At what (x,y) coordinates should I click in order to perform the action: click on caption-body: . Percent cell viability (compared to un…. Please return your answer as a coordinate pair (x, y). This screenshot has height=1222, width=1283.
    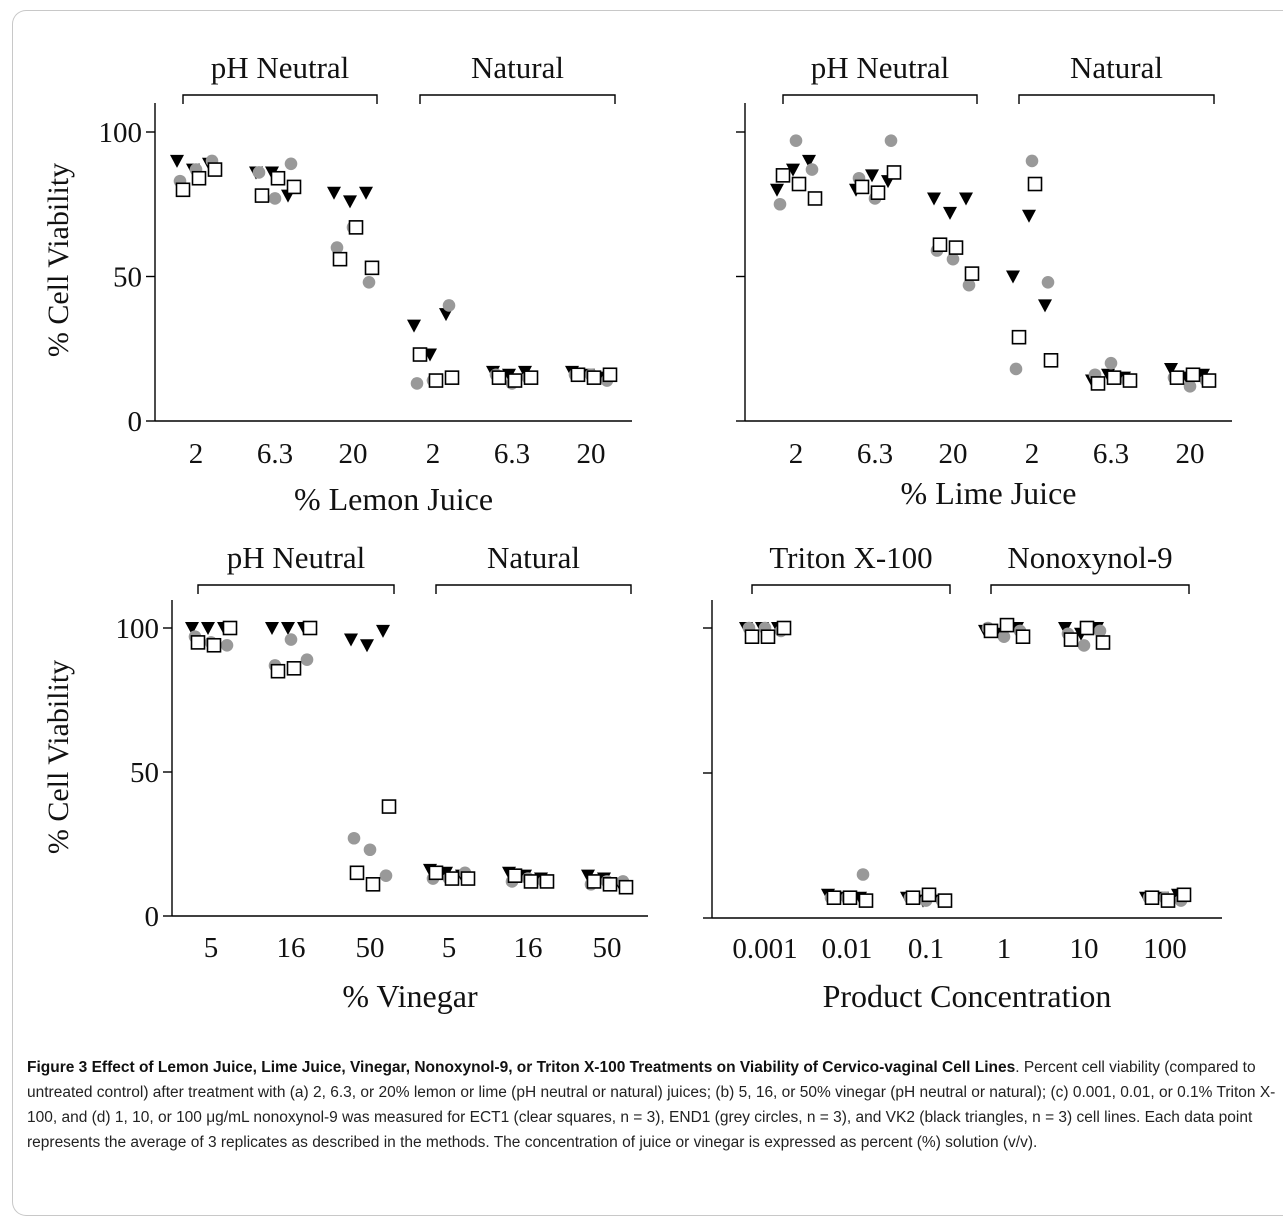
    Looking at the image, I should click on (651, 1105).